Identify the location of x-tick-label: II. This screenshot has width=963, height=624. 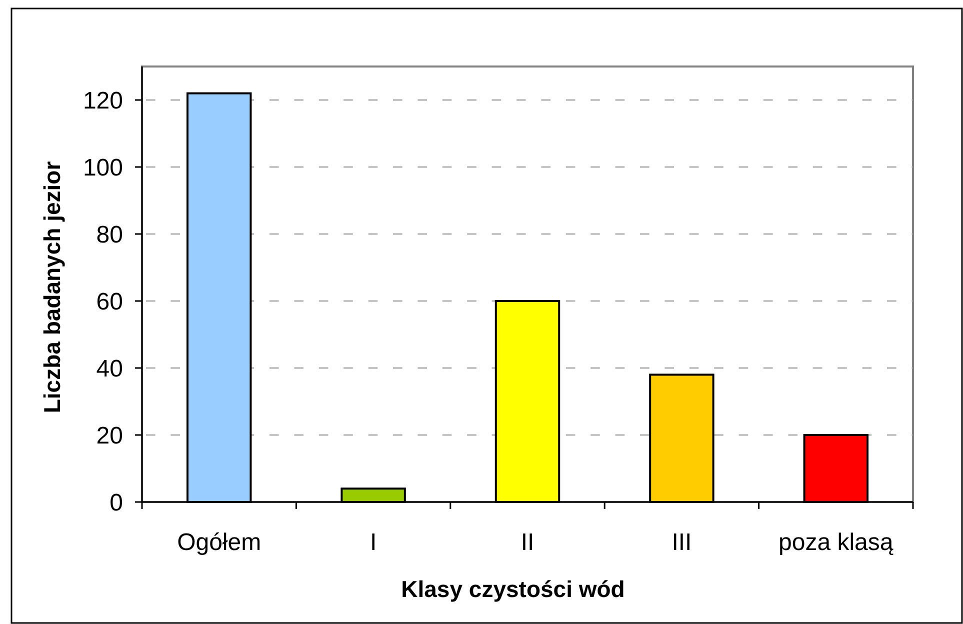
(527, 542).